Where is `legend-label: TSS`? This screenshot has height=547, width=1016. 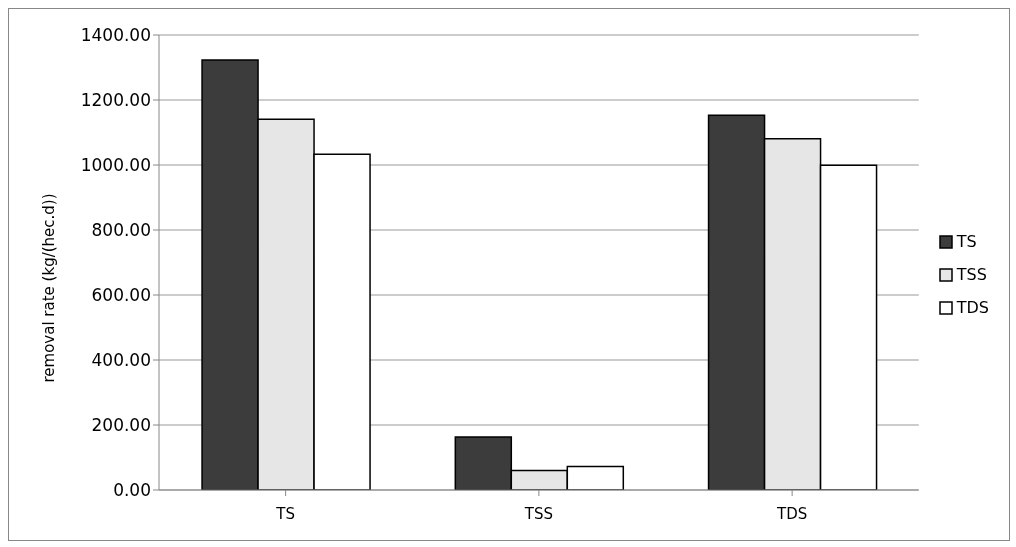 legend-label: TSS is located at coordinates (971, 274).